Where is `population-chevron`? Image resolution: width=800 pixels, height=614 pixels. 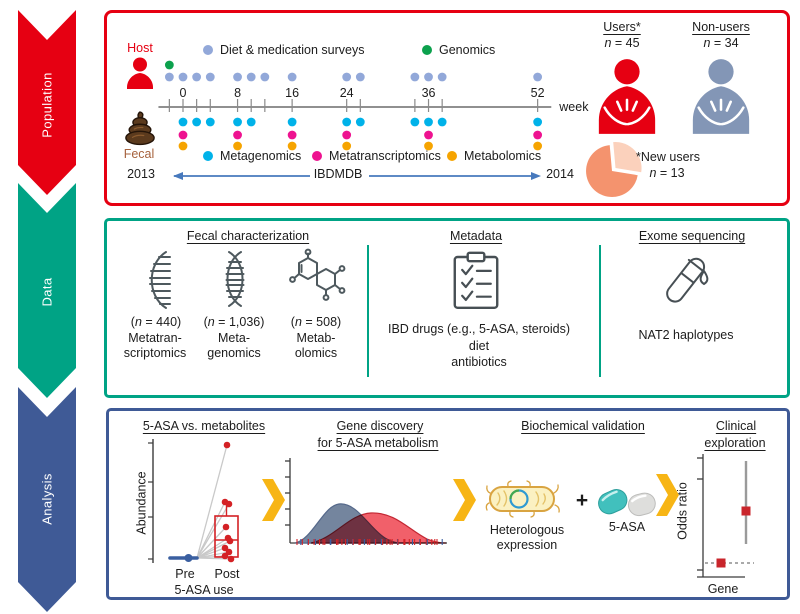 population-chevron is located at coordinates (47, 102).